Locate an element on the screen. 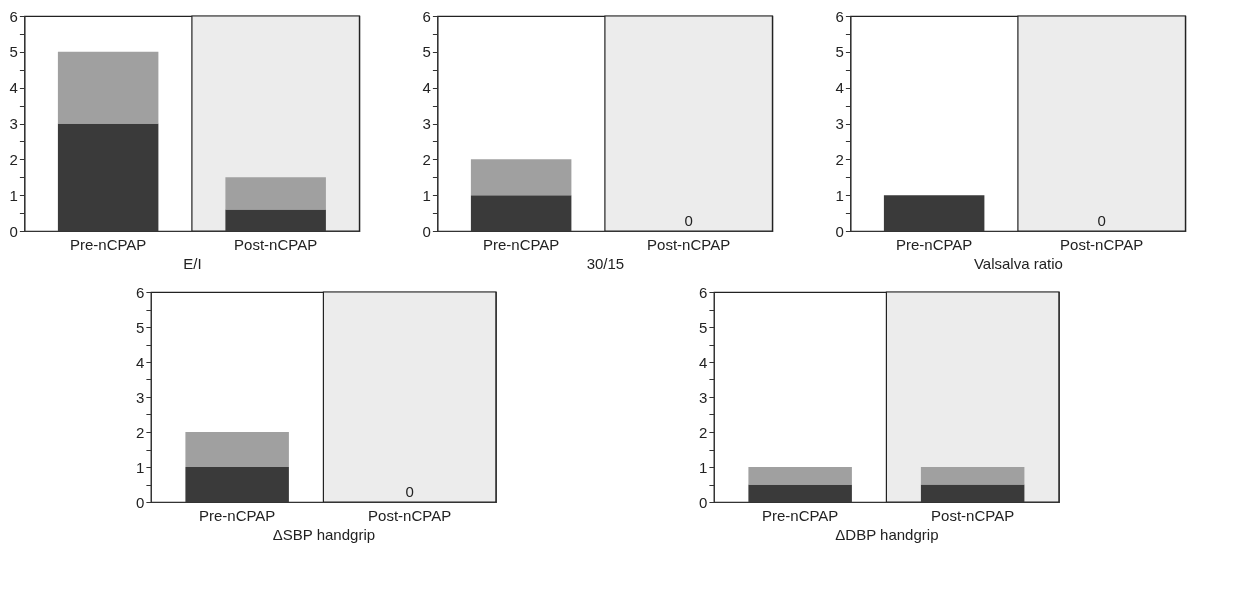 This screenshot has width=1254, height=594. x-axis-title: E/I is located at coordinates (192, 263).